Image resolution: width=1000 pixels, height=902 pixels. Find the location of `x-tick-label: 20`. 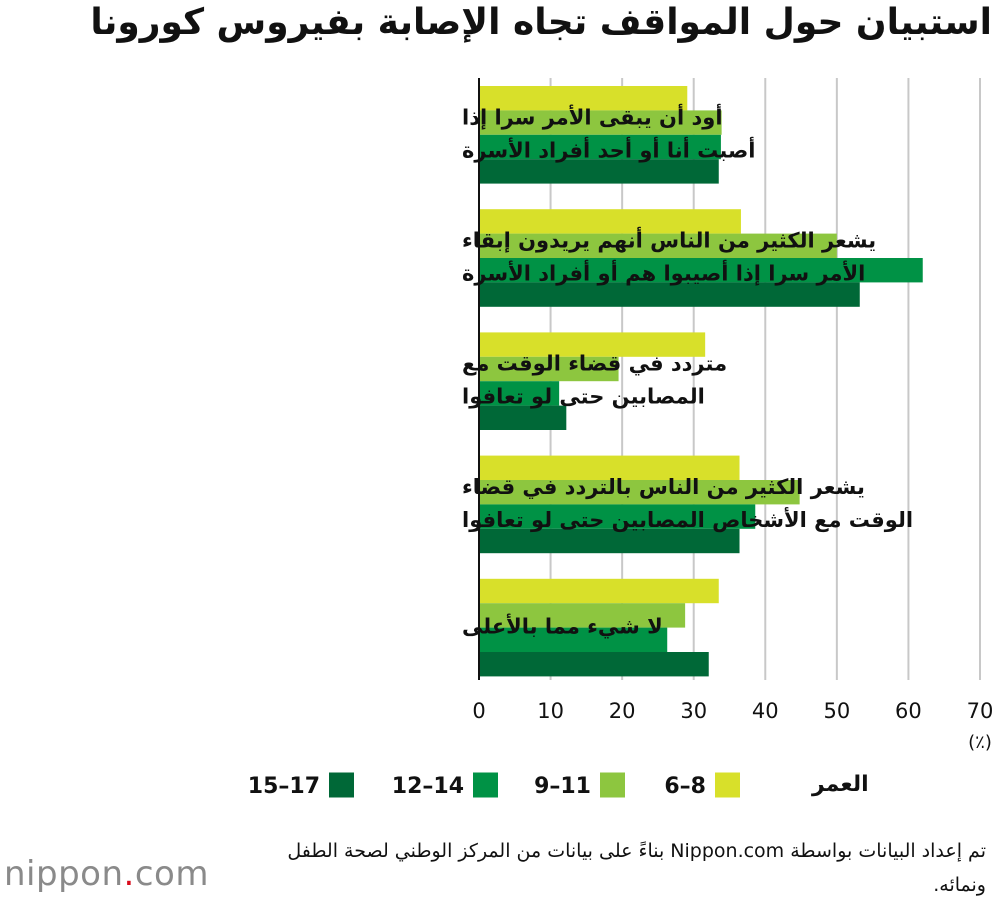

x-tick-label: 20 is located at coordinates (622, 711).